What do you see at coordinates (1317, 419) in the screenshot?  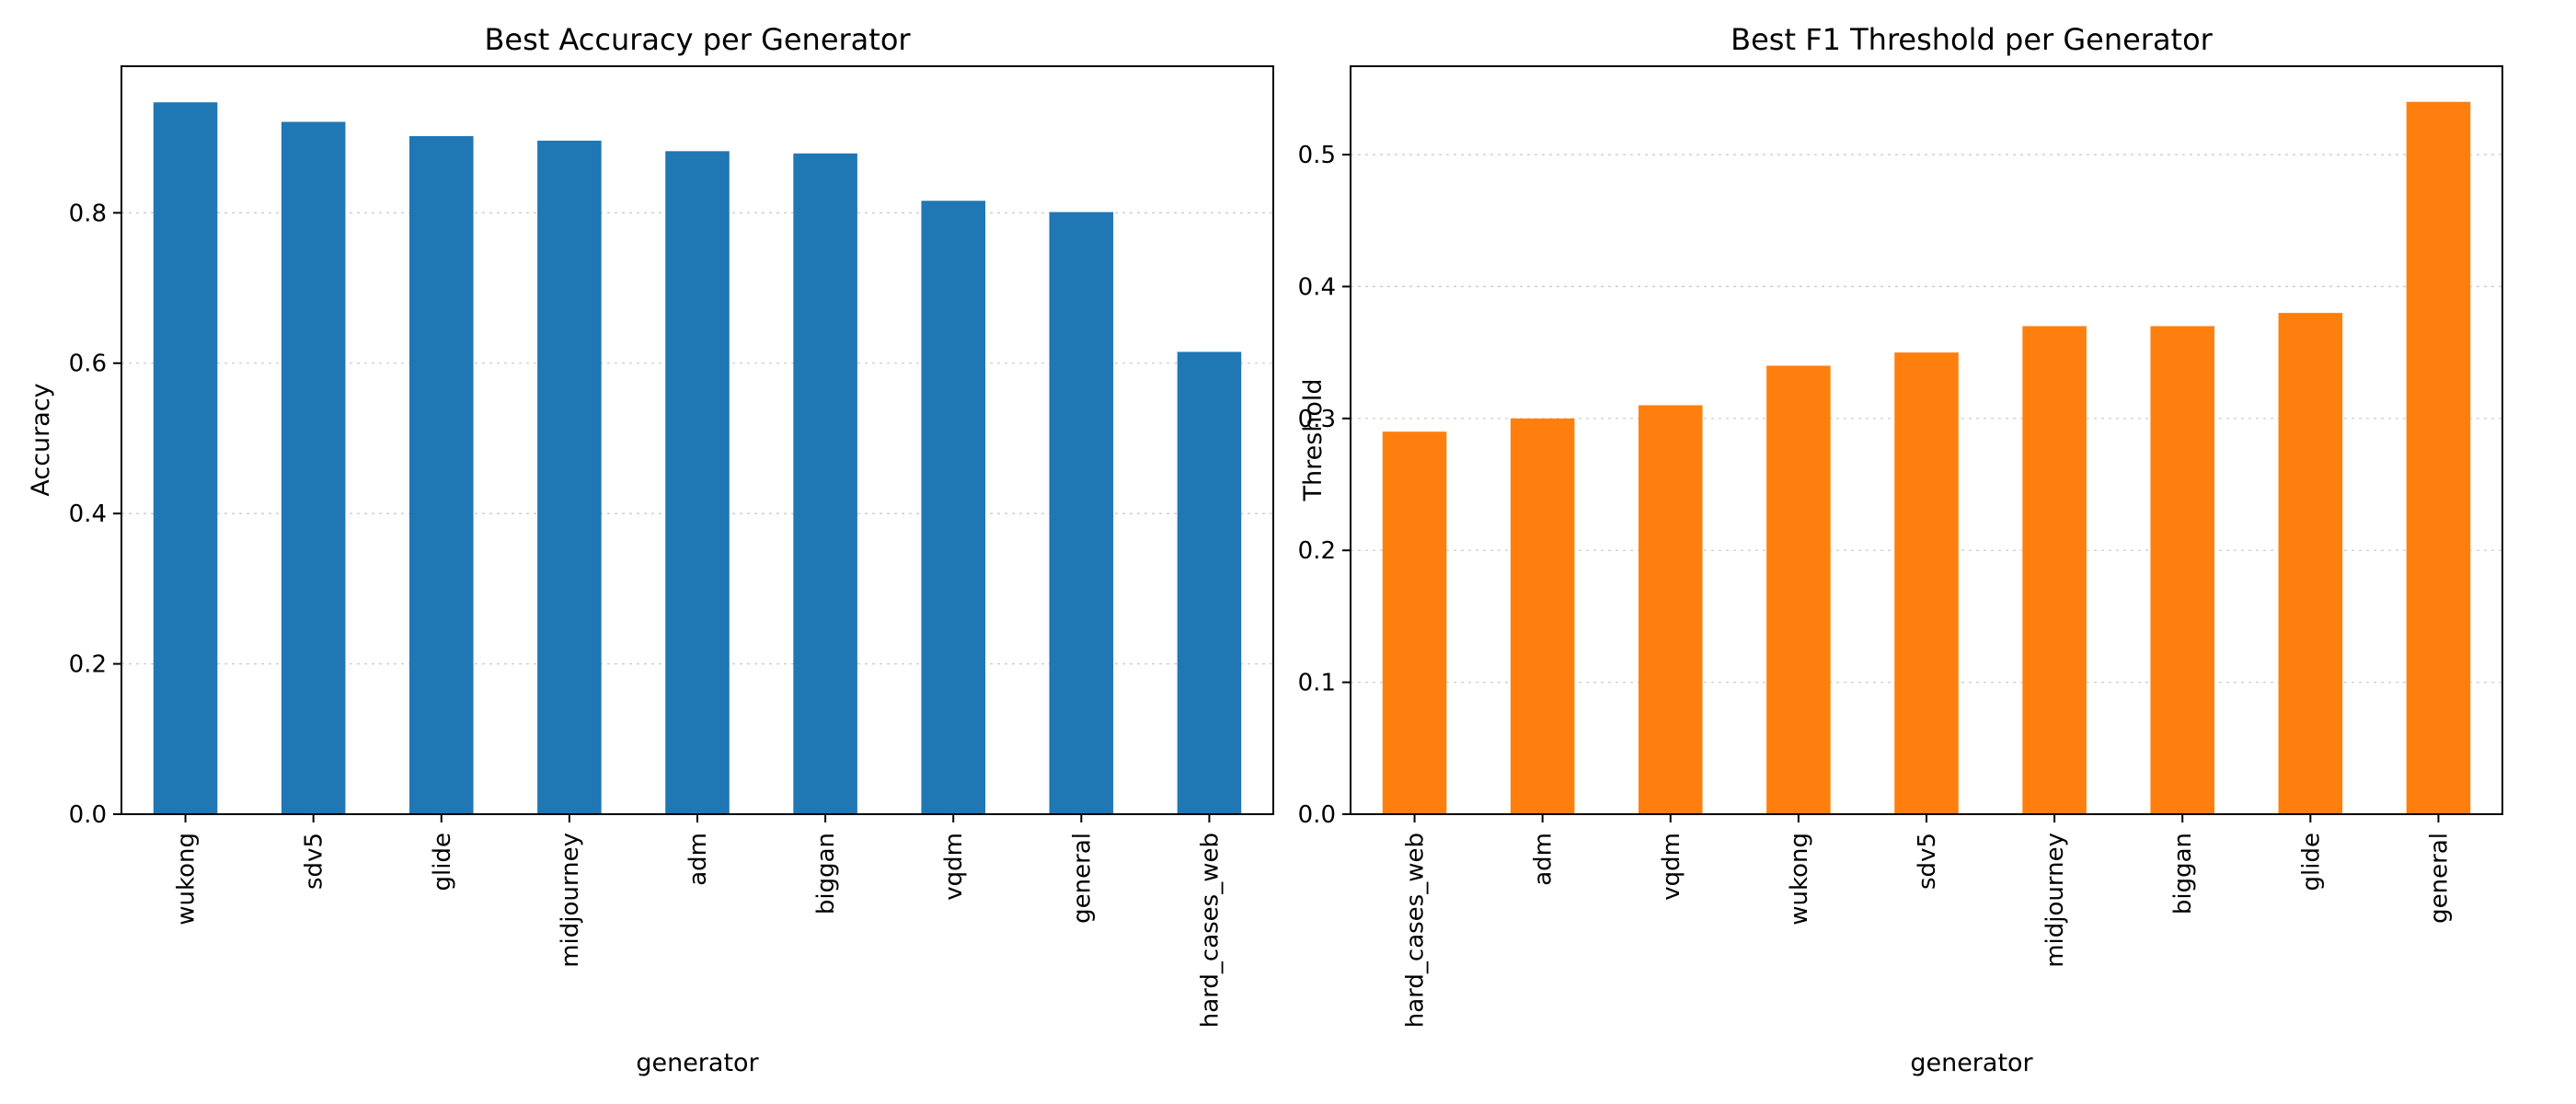 I see `y-tick-label: 0.3` at bounding box center [1317, 419].